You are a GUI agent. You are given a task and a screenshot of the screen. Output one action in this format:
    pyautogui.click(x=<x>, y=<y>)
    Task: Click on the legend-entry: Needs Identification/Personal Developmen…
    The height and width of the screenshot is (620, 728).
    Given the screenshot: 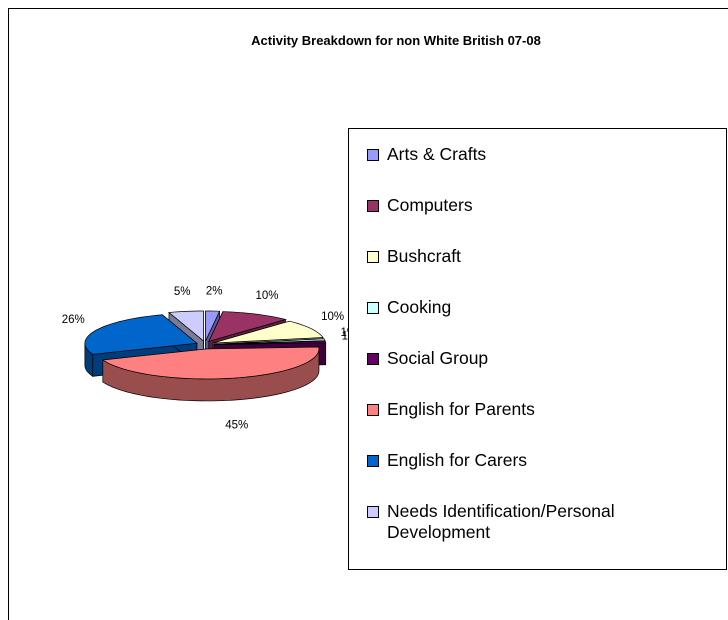 What is the action you would take?
    pyautogui.click(x=542, y=522)
    